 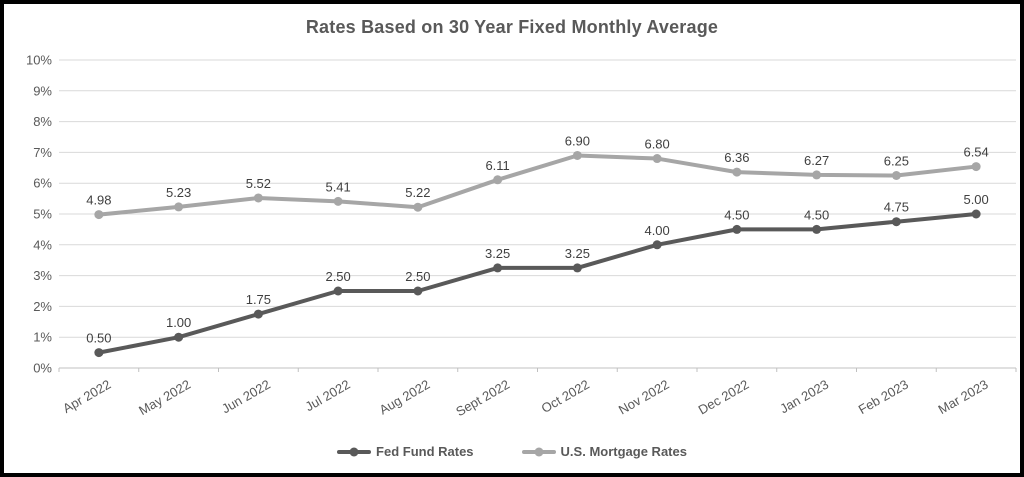 I want to click on data-point-label-u-s-mortgage-rates: 4.98, so click(x=98, y=200).